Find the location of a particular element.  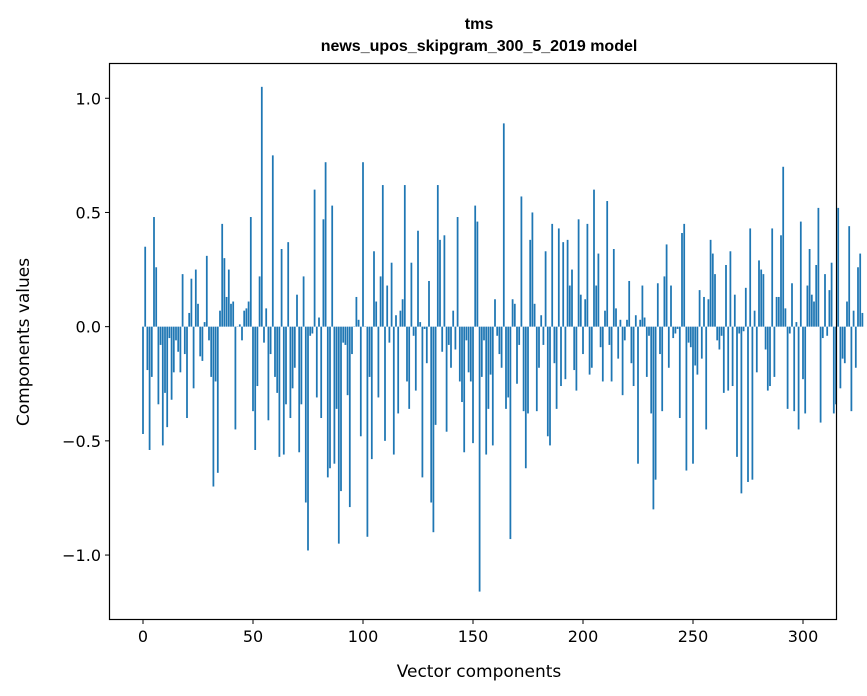

y-tick-label: 0.0 is located at coordinates (88, 327).